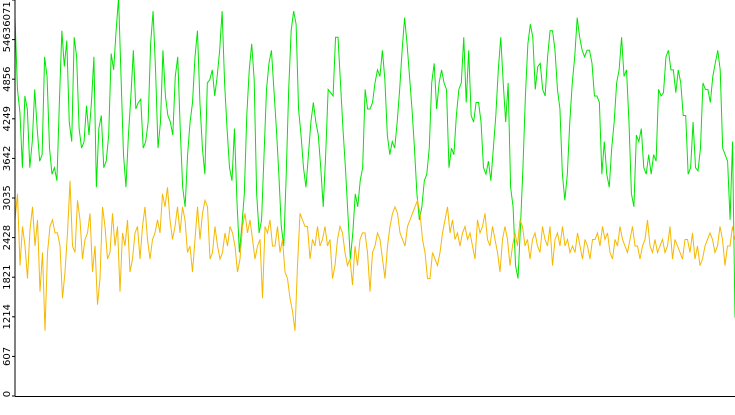  What do you see at coordinates (7, 78) in the screenshot?
I see `y-tick-label: 4856` at bounding box center [7, 78].